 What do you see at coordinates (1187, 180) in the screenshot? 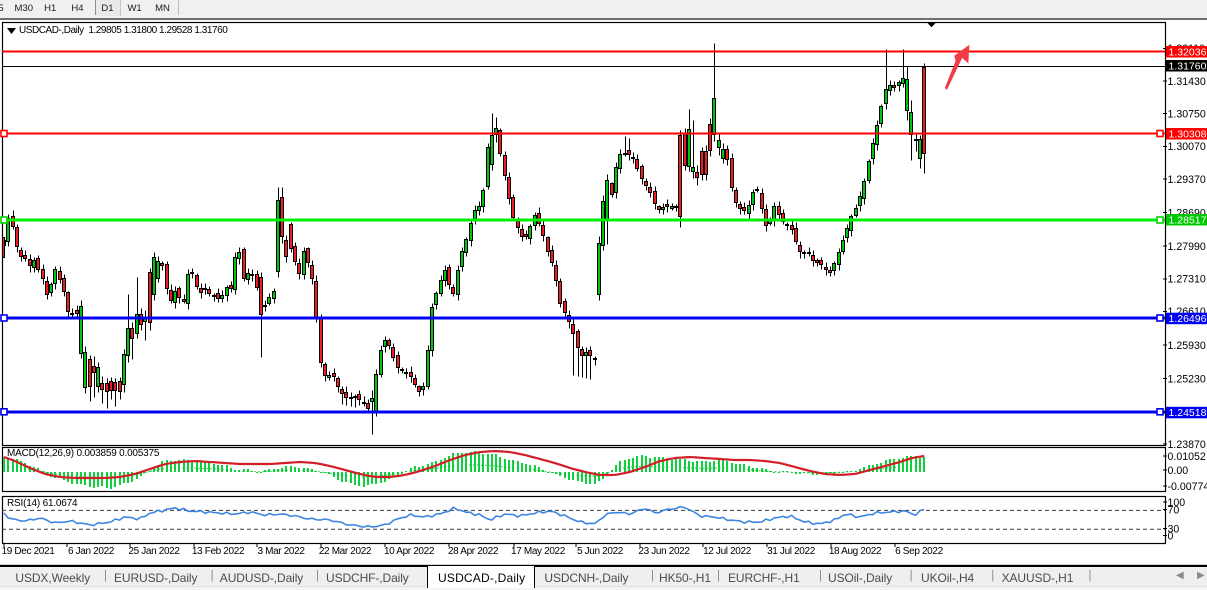
I see `svg-text: 1.29370` at bounding box center [1187, 180].